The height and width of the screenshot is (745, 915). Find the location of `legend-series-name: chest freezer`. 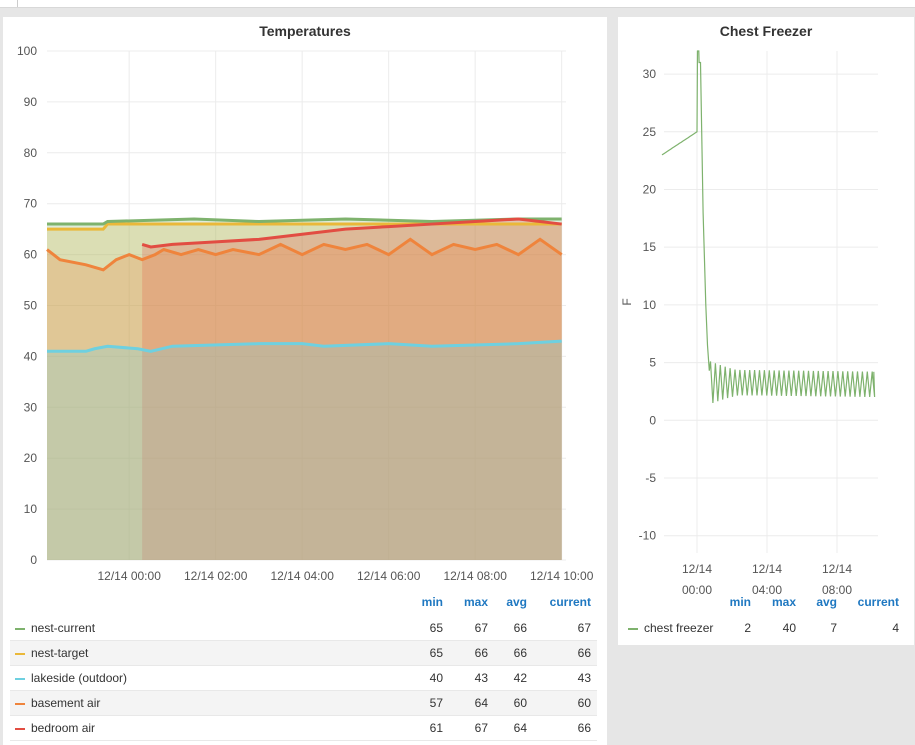

legend-series-name: chest freezer is located at coordinates (679, 628).